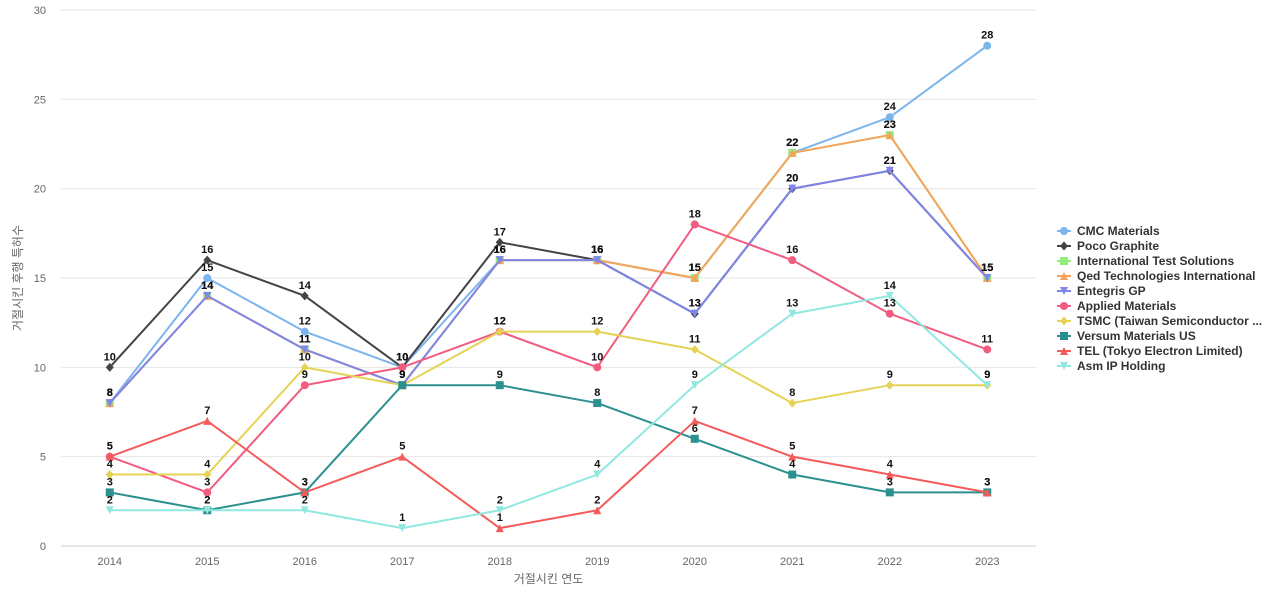 The height and width of the screenshot is (600, 1280). Describe the element at coordinates (500, 518) in the screenshot. I see `data-label: 1` at that location.